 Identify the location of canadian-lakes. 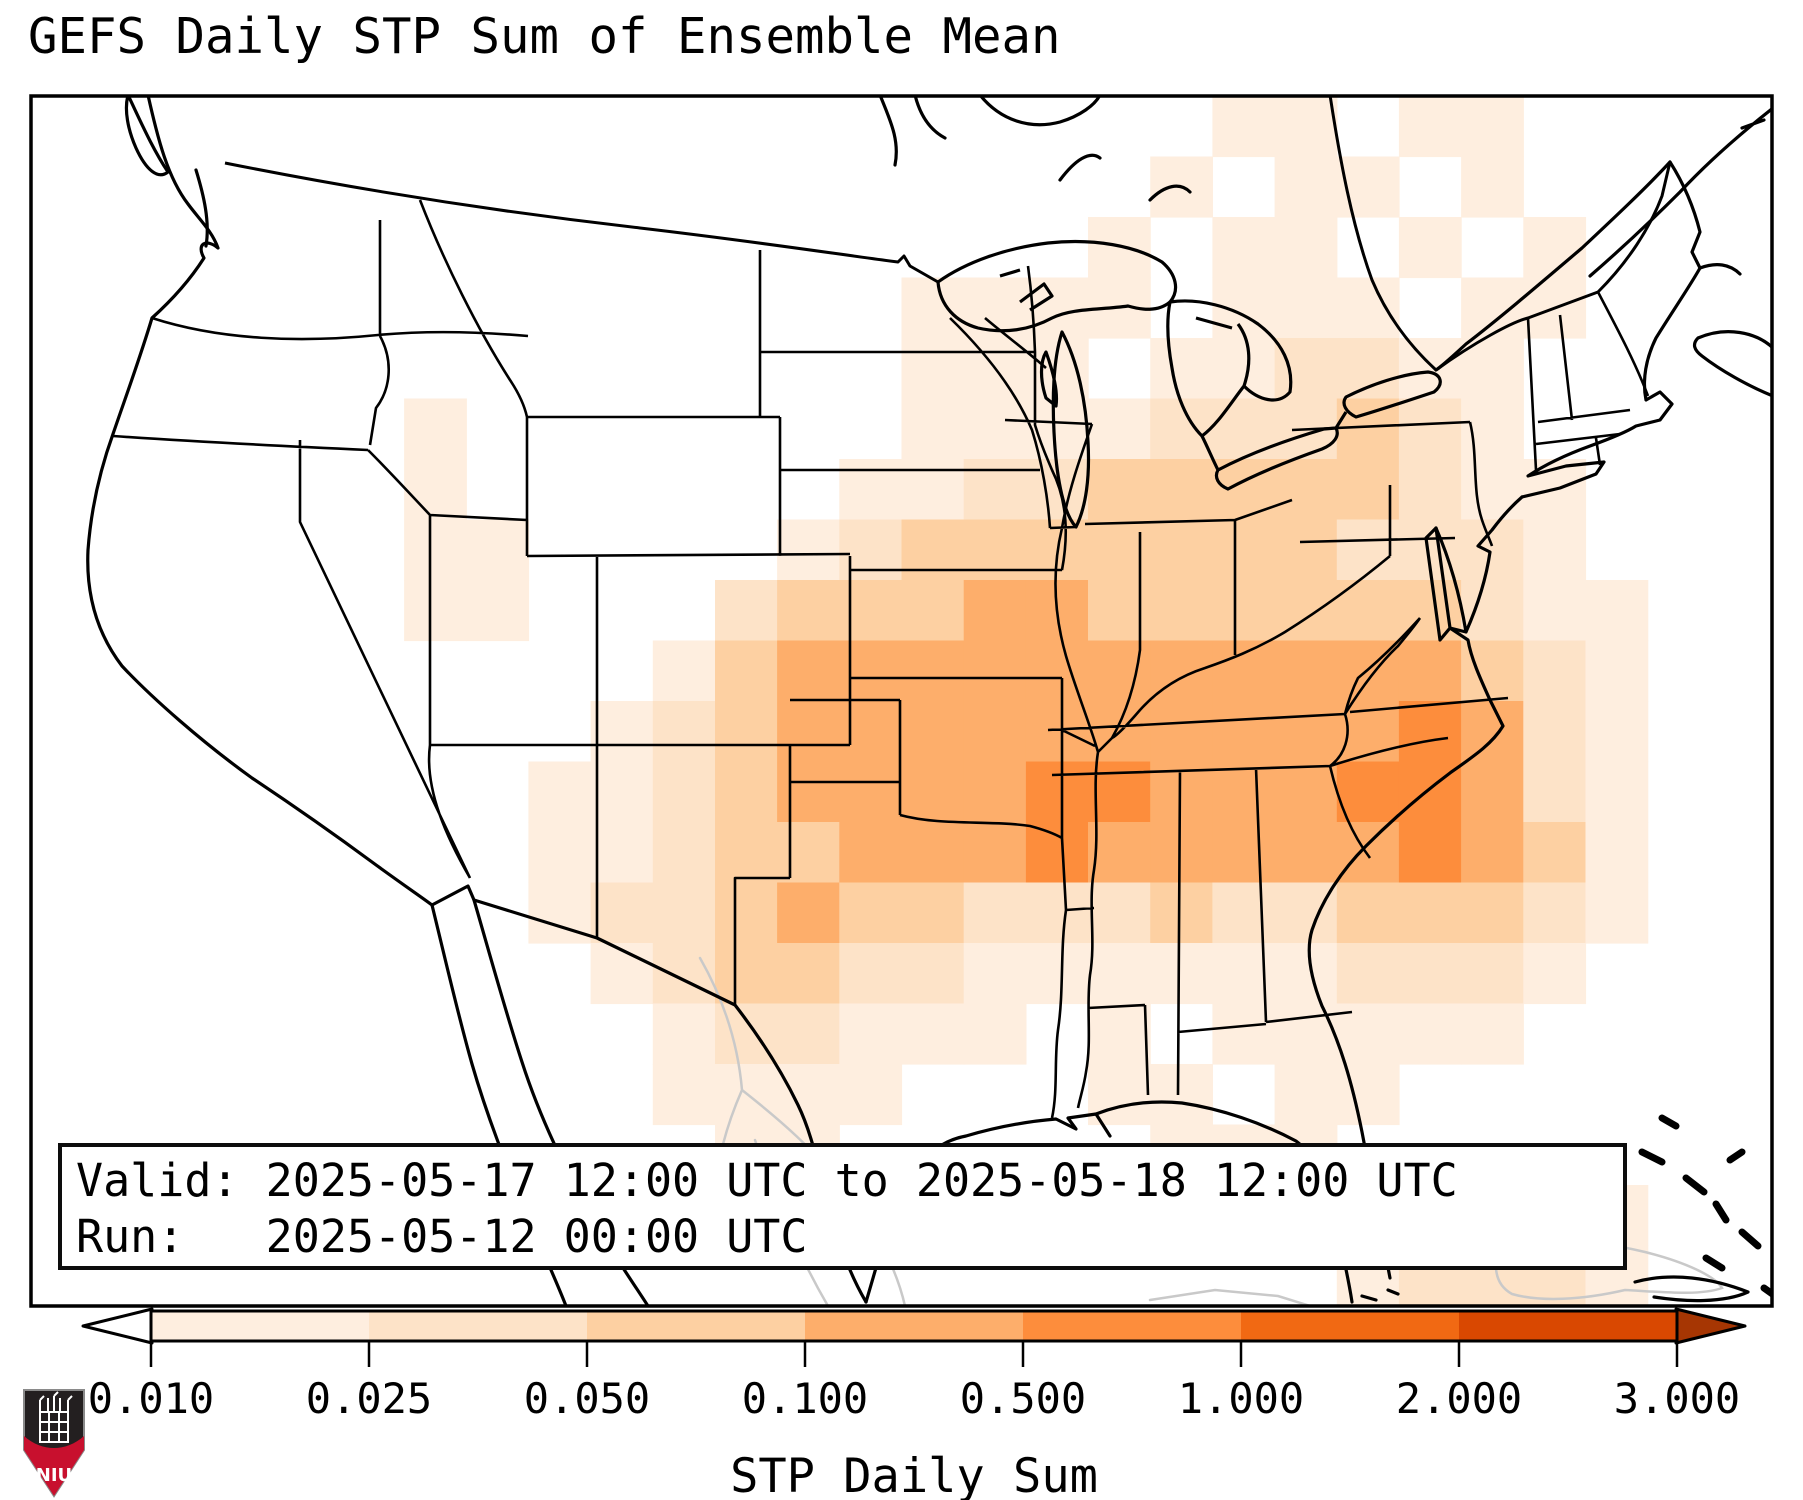
(1035, 149).